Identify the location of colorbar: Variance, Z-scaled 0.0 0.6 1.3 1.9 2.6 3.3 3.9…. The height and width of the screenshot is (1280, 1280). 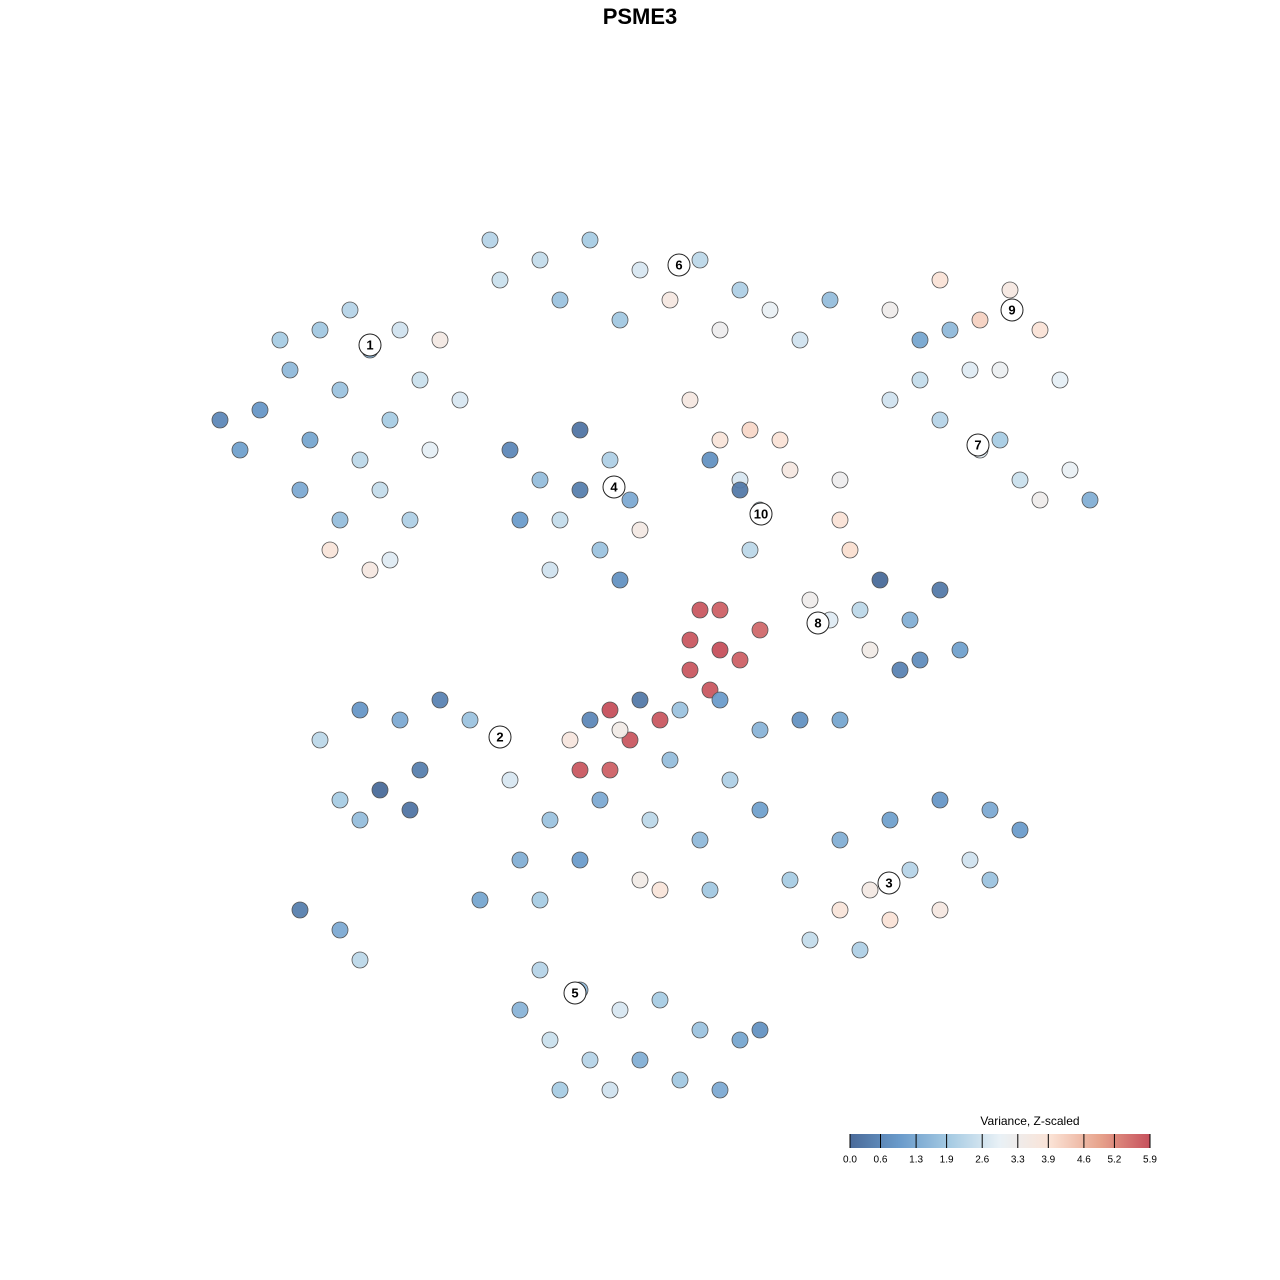
(1000, 1139).